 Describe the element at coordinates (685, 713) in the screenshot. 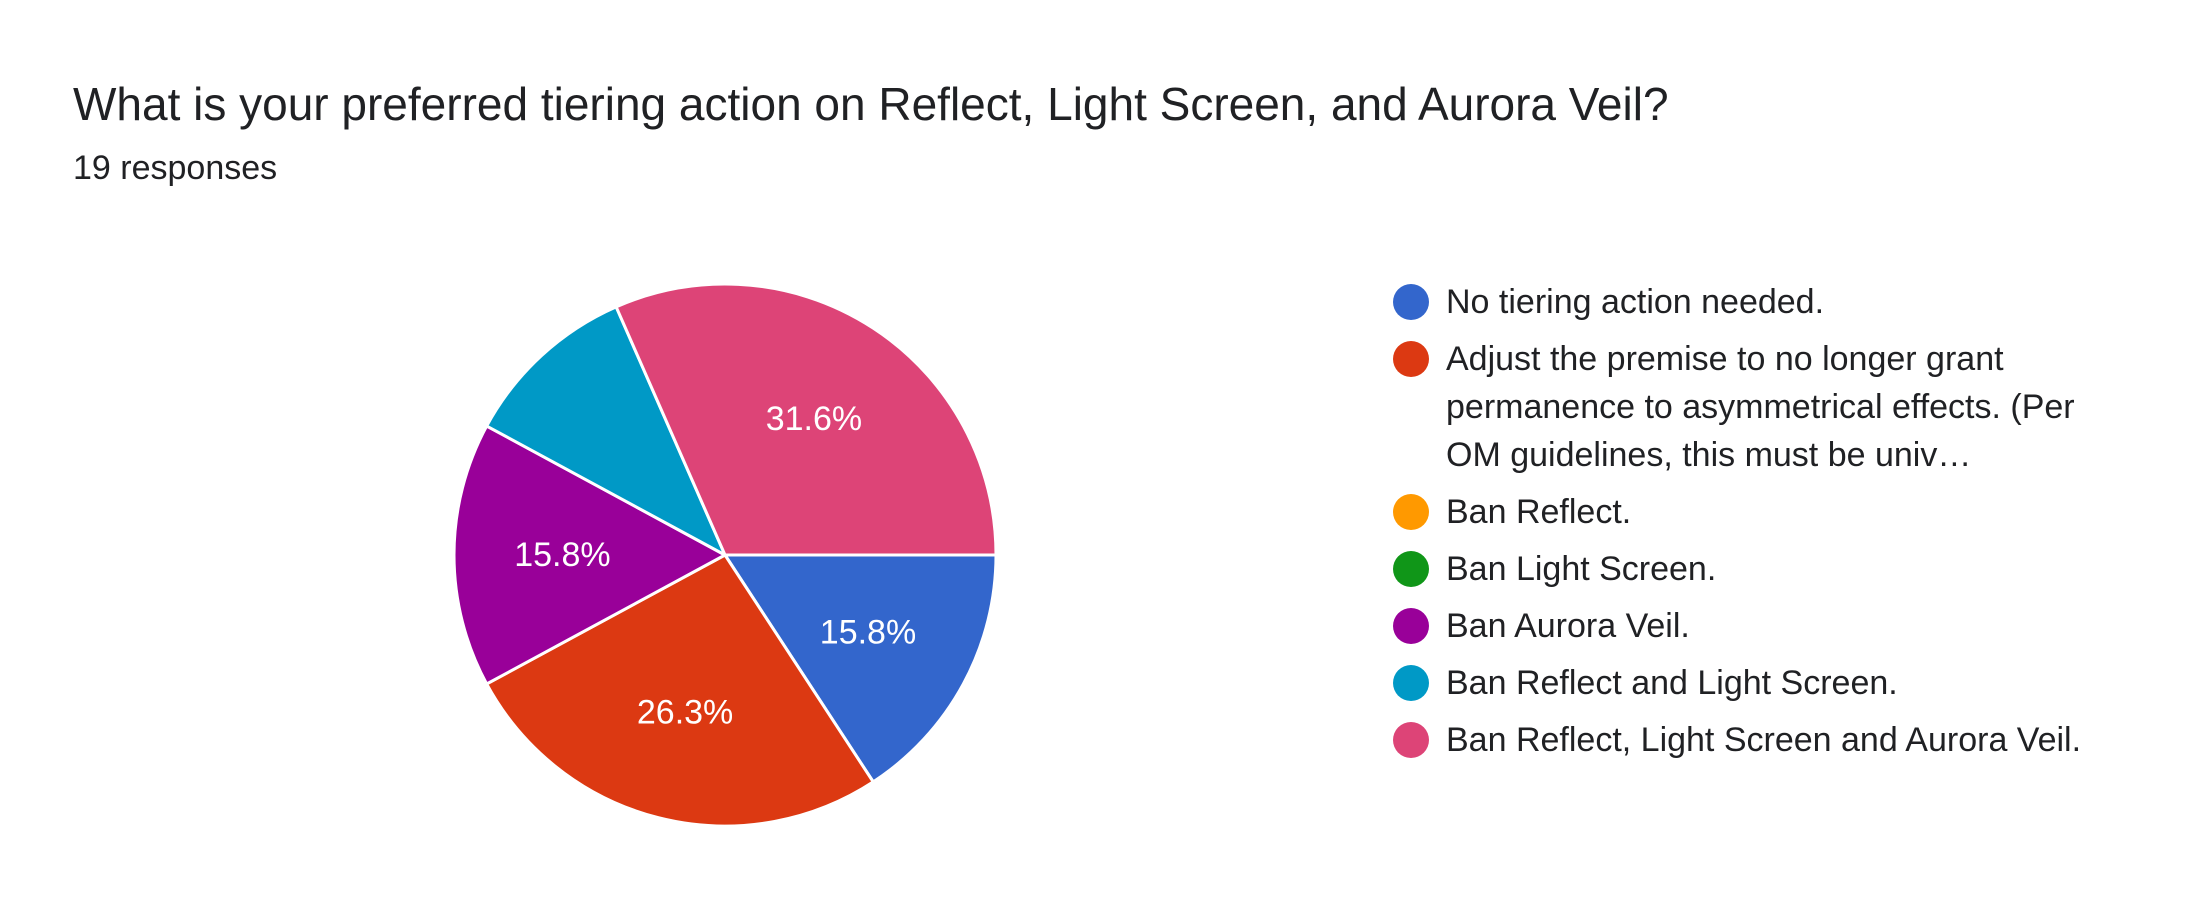

I see `slice-percent-label: 26.3%` at that location.